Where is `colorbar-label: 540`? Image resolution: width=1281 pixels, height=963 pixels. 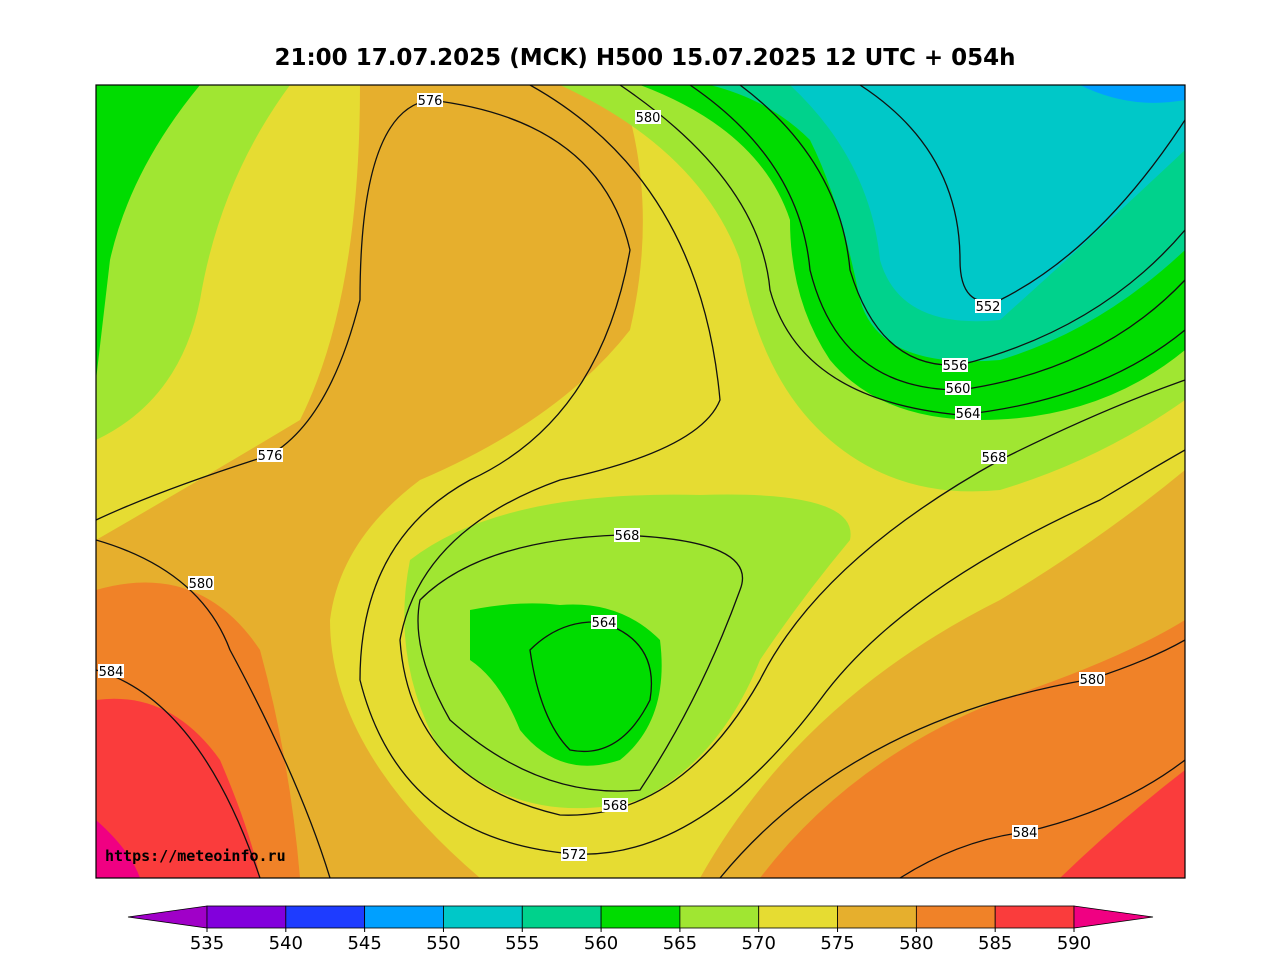
colorbar-label: 540 is located at coordinates (286, 943).